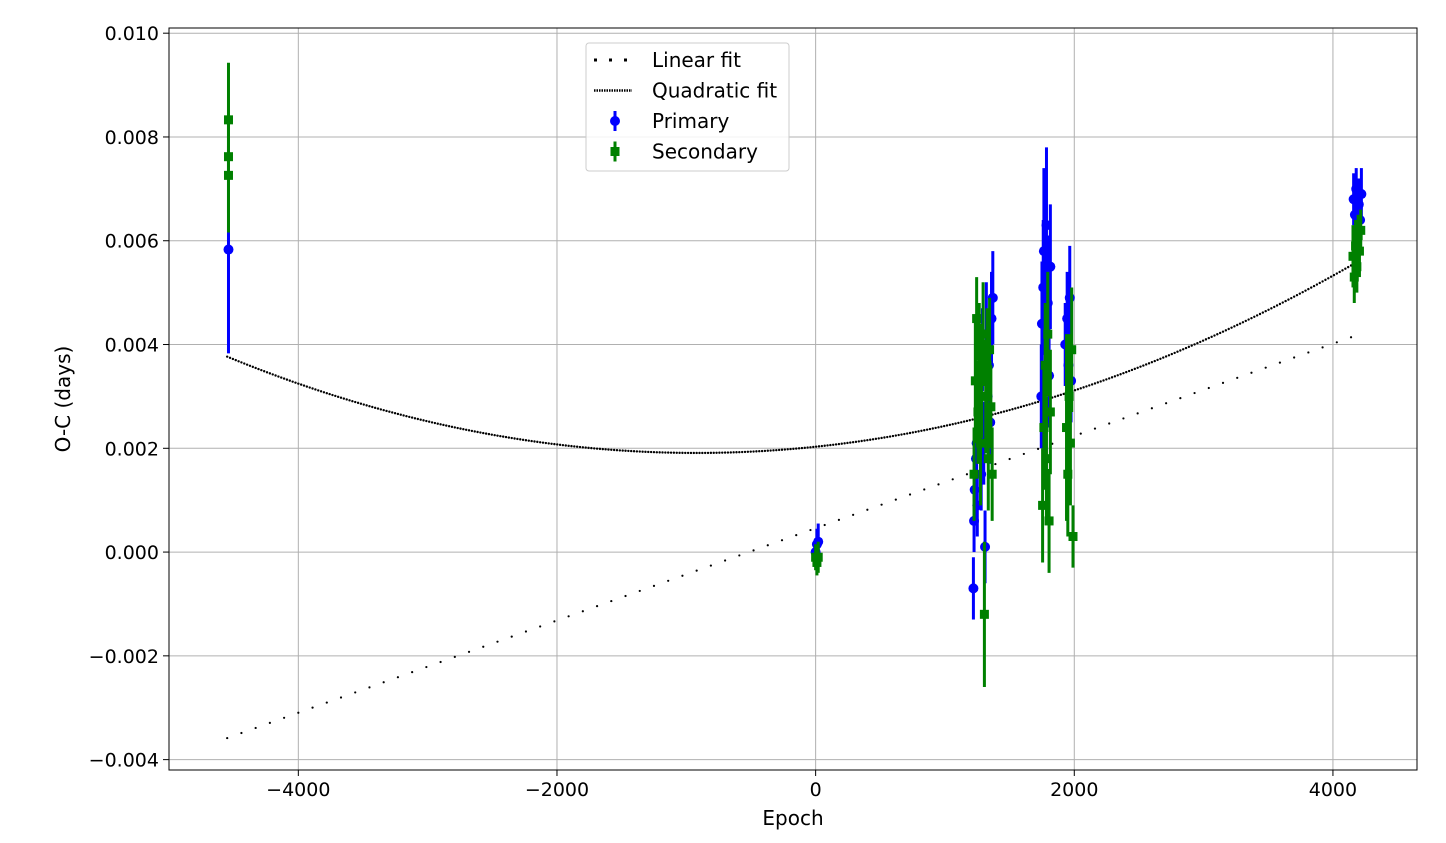 Image resolution: width=1446 pixels, height=843 pixels. Describe the element at coordinates (610, 60) in the screenshot. I see `legend-linear-swatch` at that location.